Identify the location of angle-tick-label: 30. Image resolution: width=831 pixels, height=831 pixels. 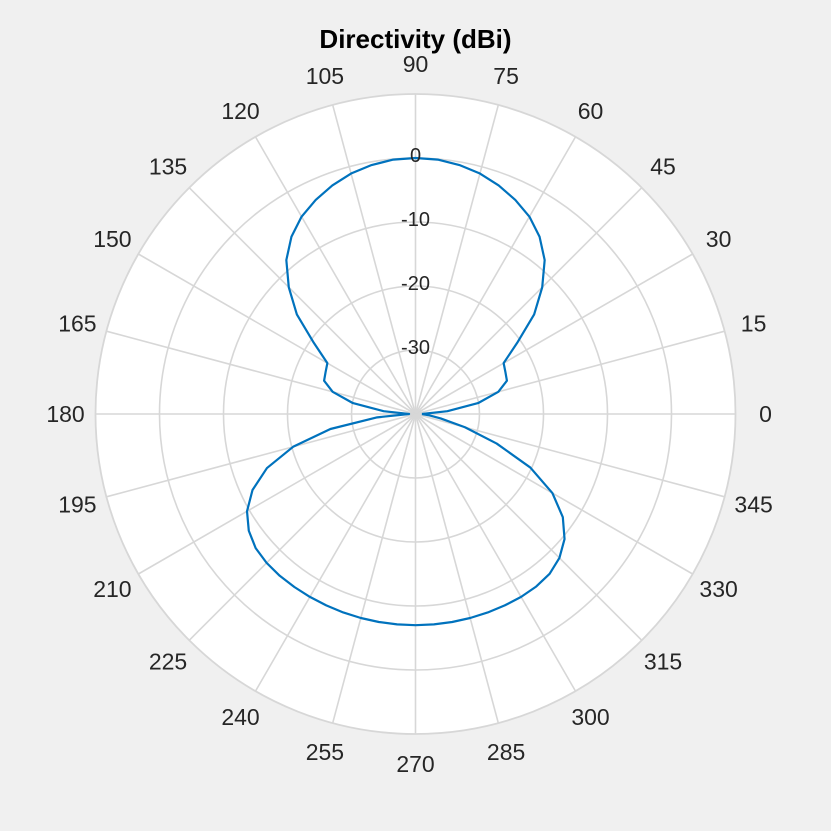
(719, 239).